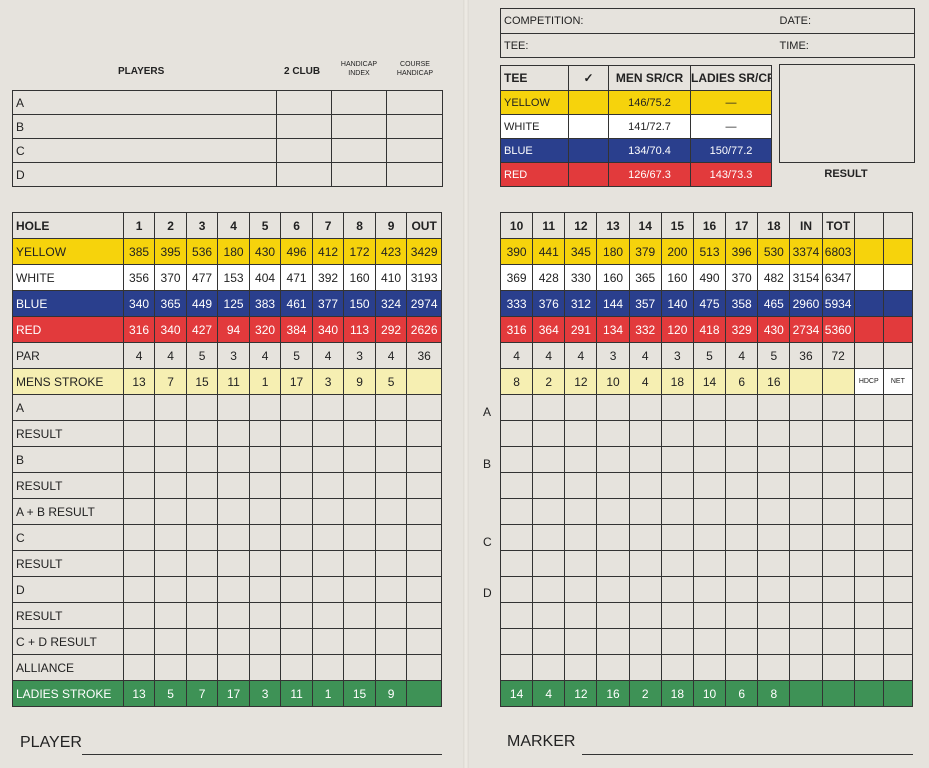 Image resolution: width=929 pixels, height=768 pixels. I want to click on time-field: TIME:, so click(845, 45).